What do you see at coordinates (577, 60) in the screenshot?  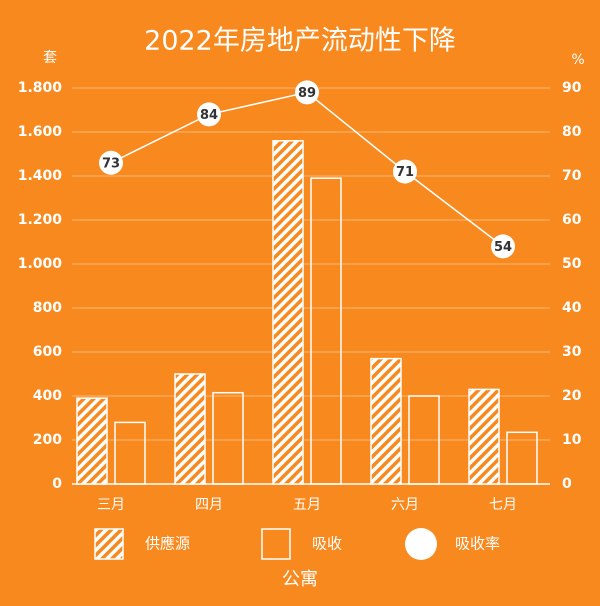 I see `y2-axis-label: %` at bounding box center [577, 60].